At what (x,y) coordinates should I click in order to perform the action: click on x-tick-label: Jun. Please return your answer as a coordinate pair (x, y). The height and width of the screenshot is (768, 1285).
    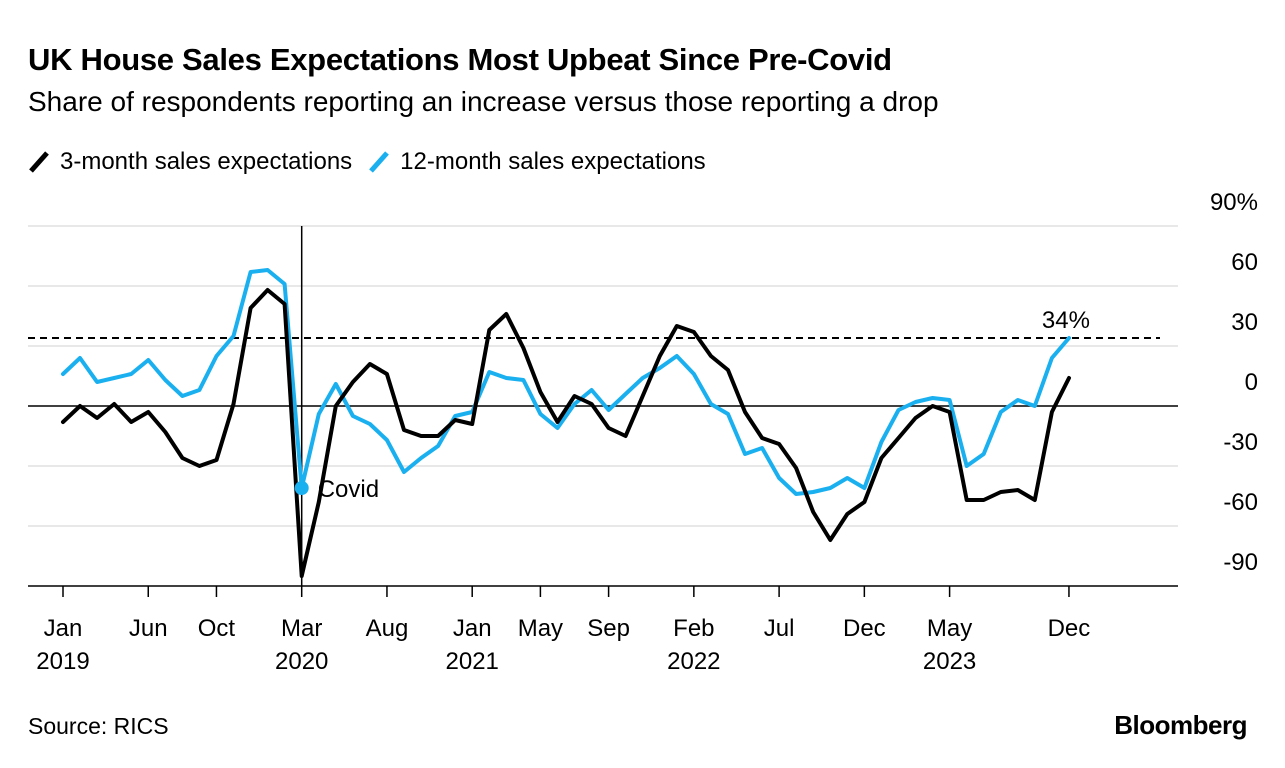
    Looking at the image, I should click on (148, 628).